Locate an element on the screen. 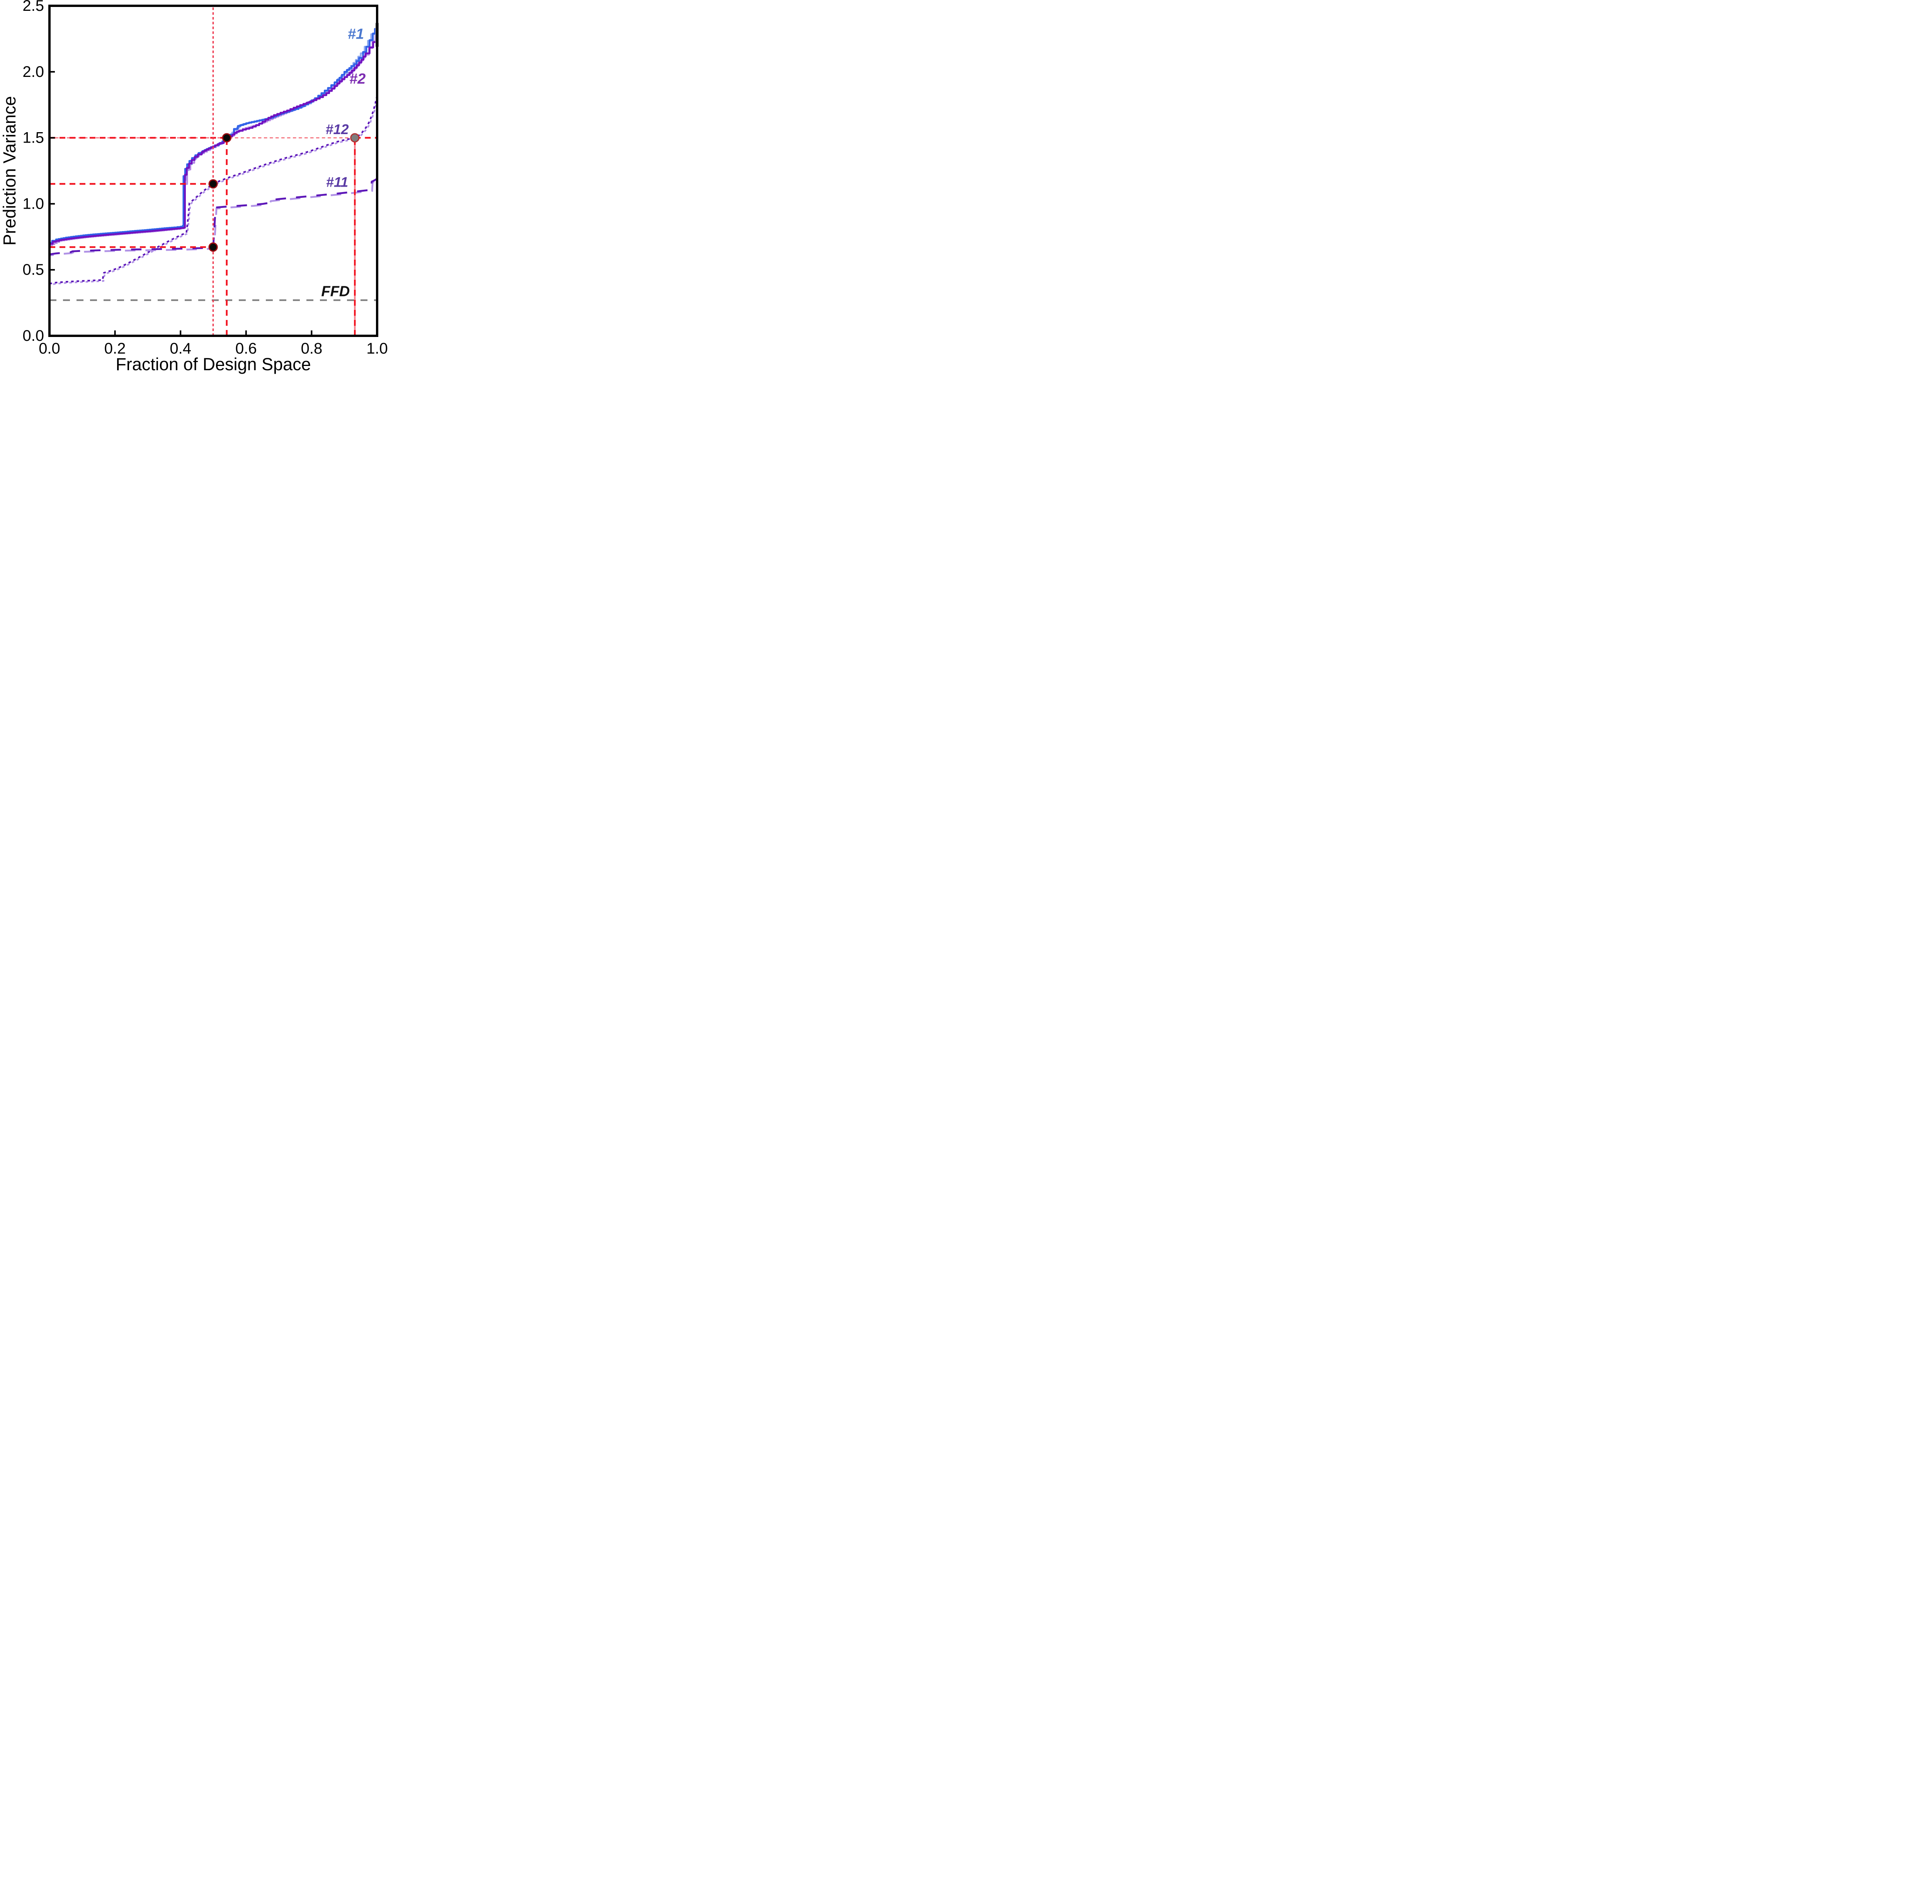  x-tick-label-0.4: 0.4 is located at coordinates (181, 348).